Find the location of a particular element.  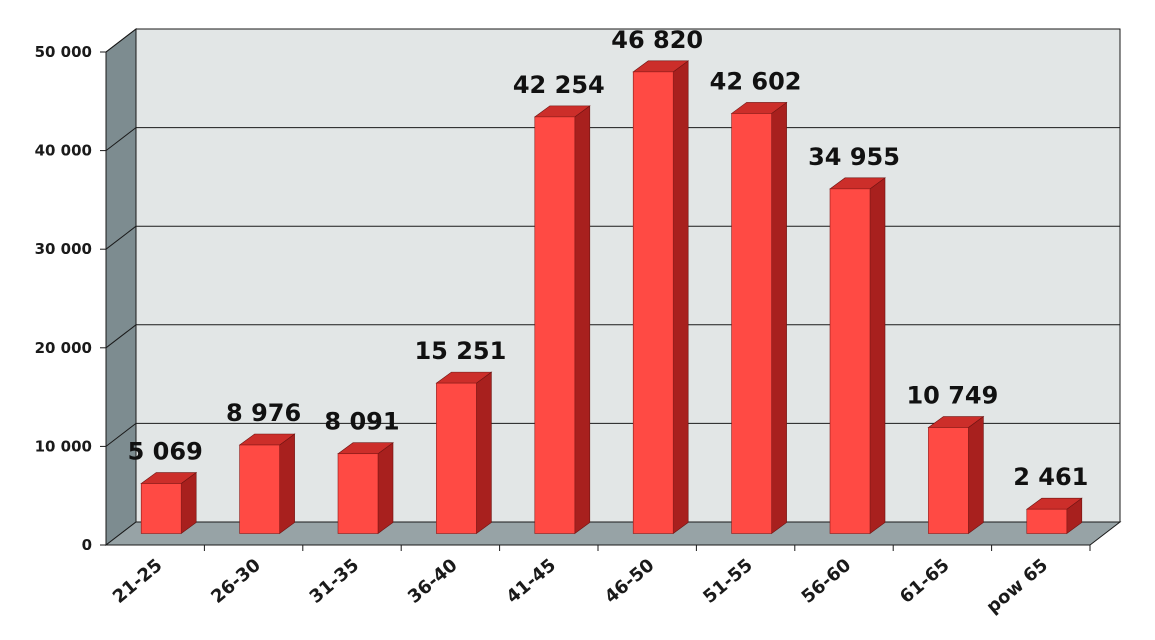

x-tick-label: 31-35 is located at coordinates (335, 581).